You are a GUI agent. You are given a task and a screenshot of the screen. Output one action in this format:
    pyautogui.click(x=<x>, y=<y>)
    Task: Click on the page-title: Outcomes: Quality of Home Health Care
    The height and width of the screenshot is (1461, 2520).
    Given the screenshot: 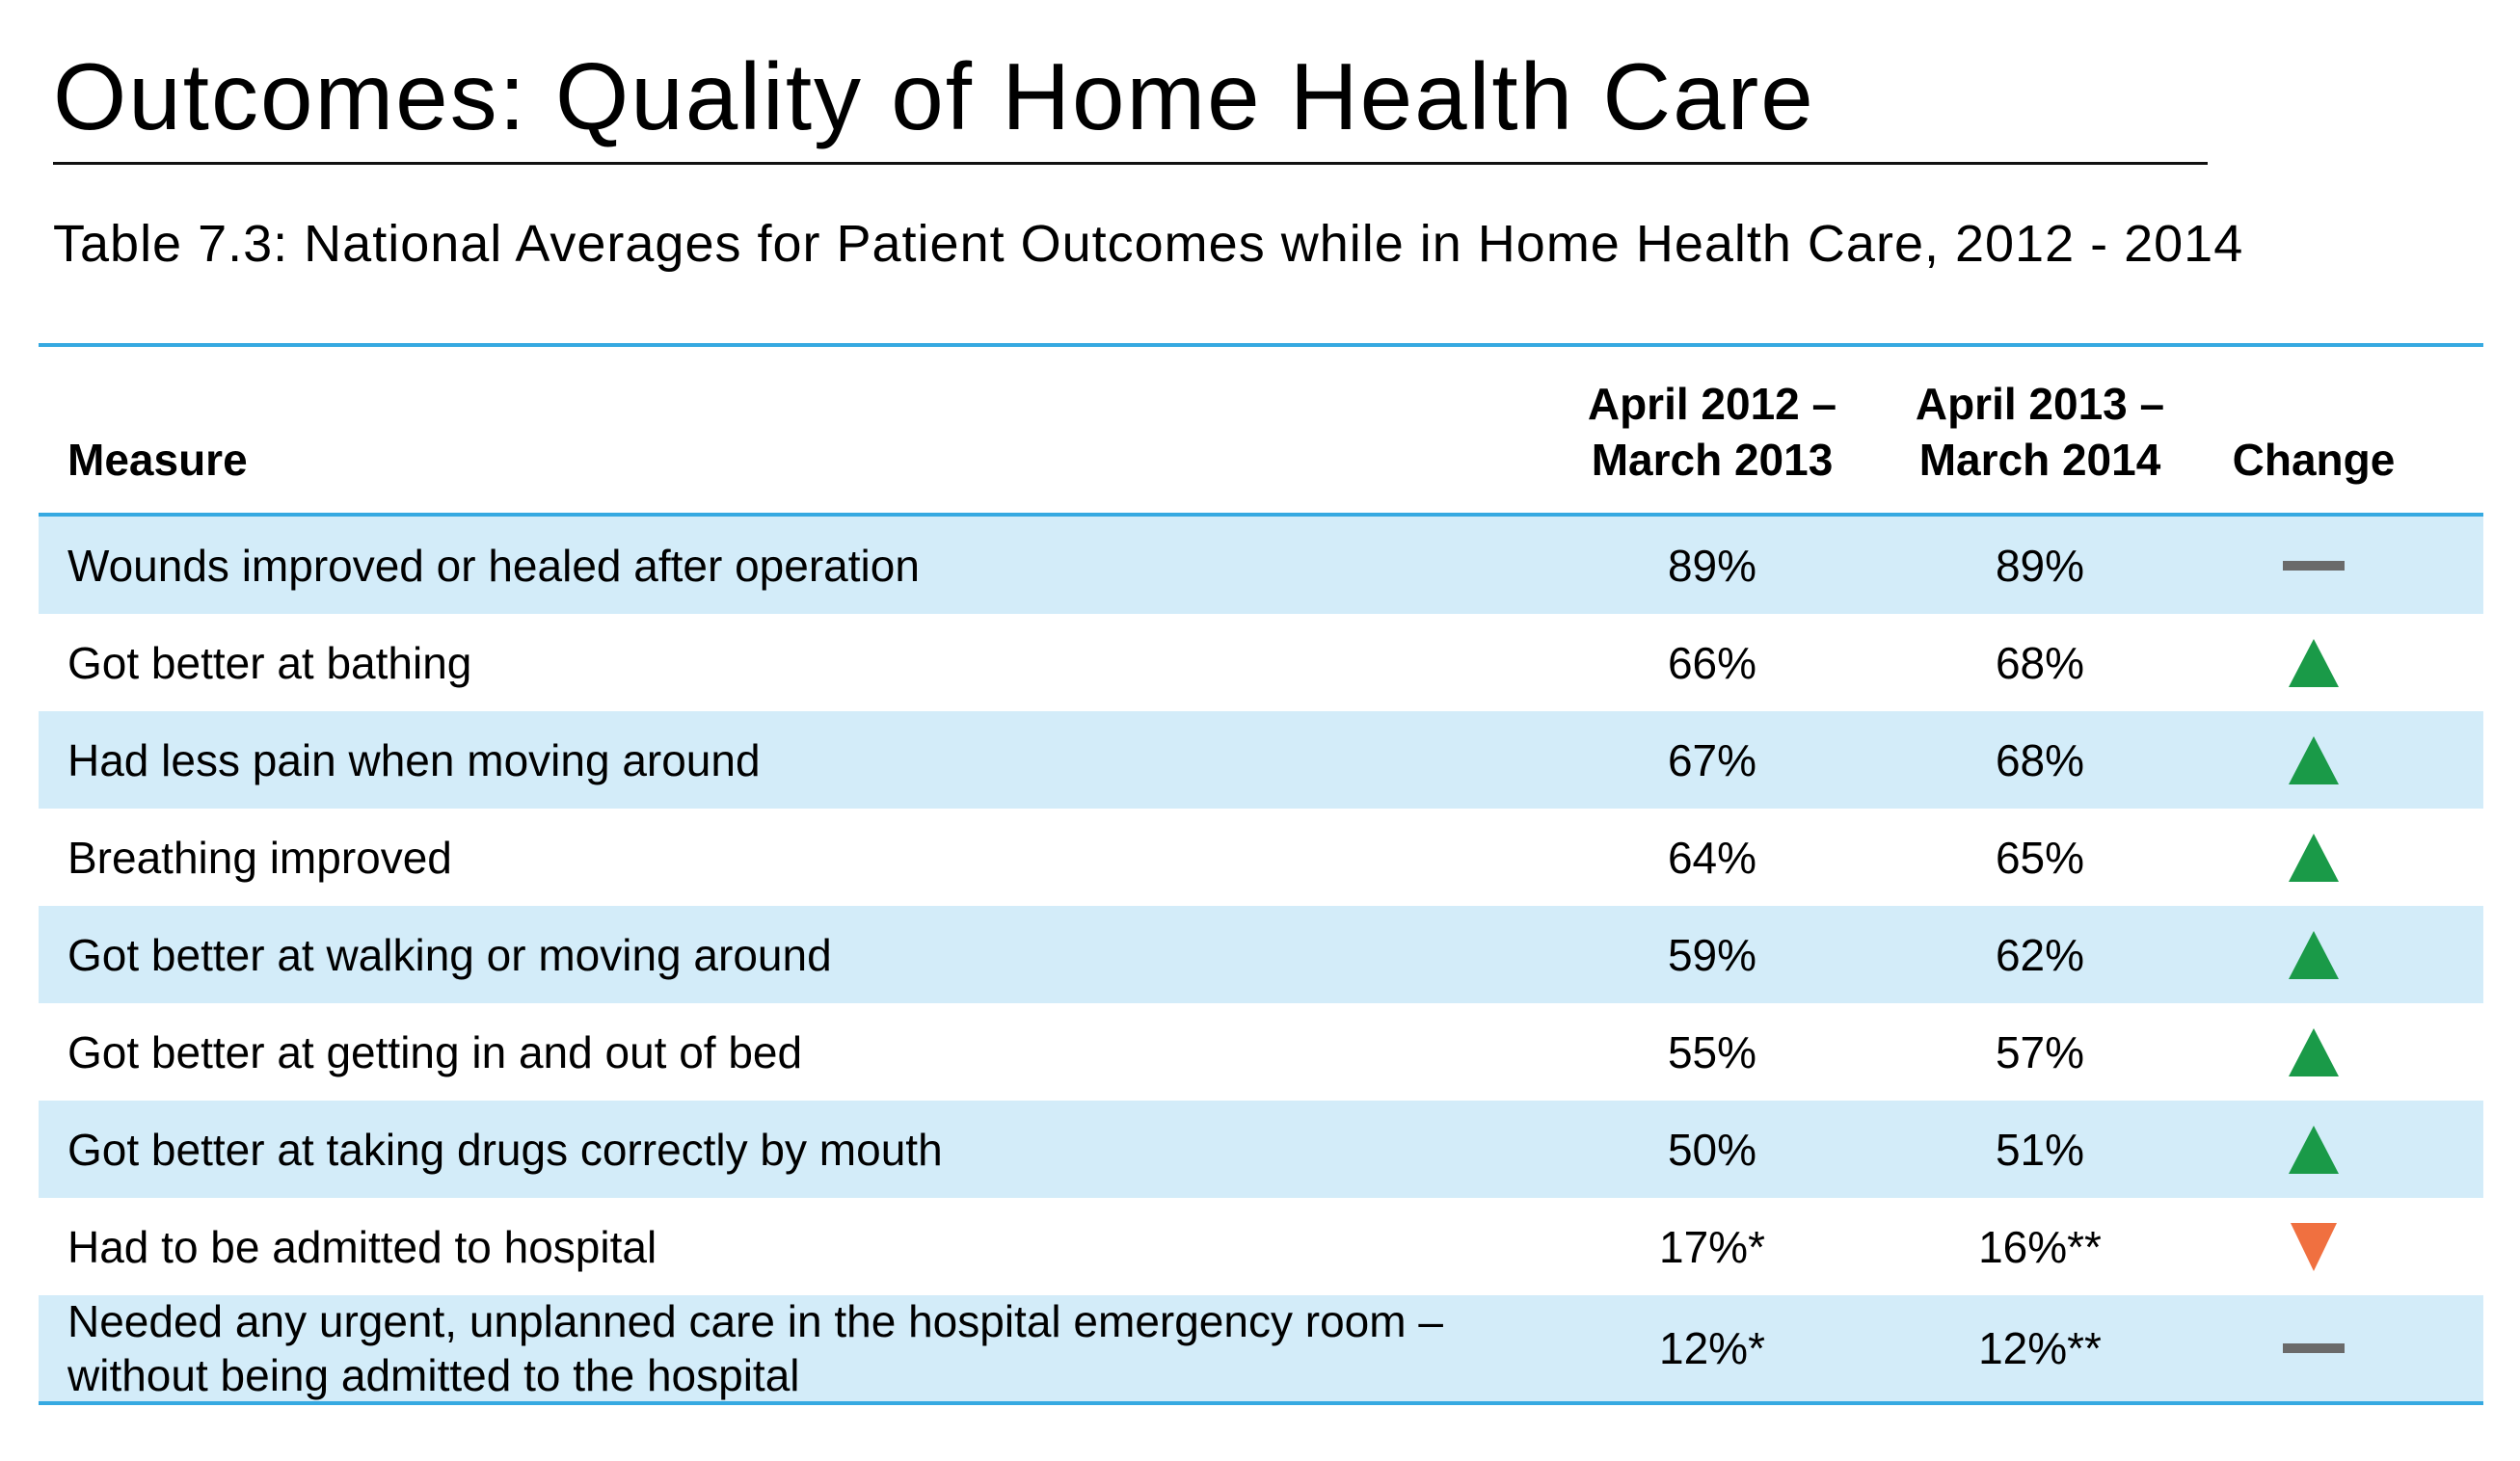 What is the action you would take?
    pyautogui.click(x=934, y=96)
    